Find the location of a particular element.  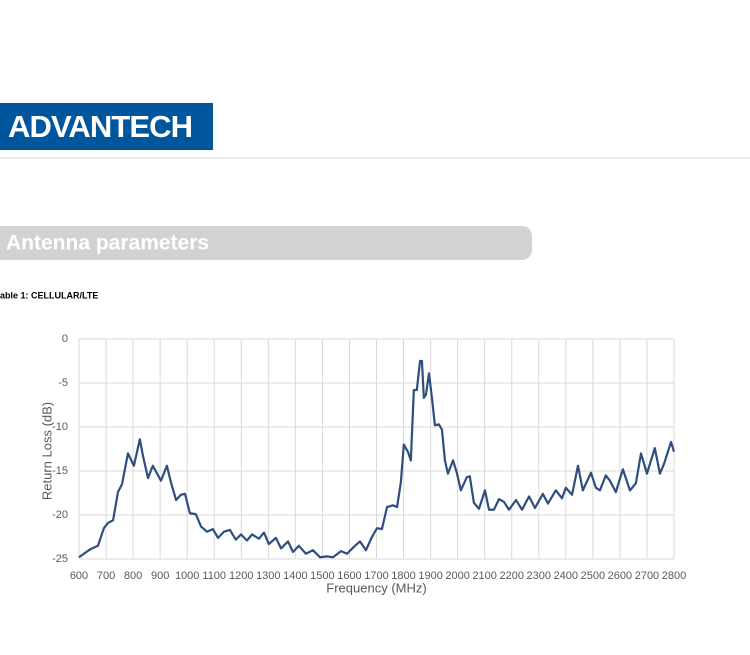

x-tick-label: 700 is located at coordinates (106, 576).